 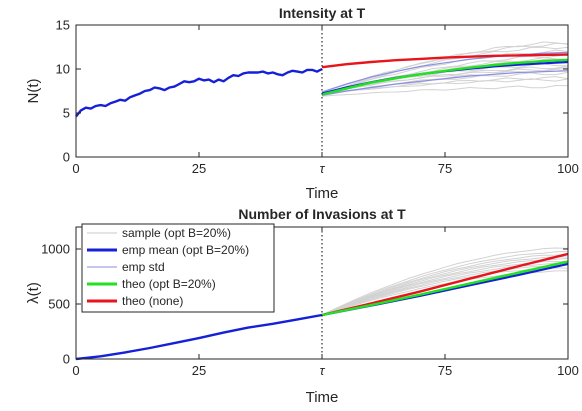 I want to click on y-tick-label: 500, so click(x=59, y=304).